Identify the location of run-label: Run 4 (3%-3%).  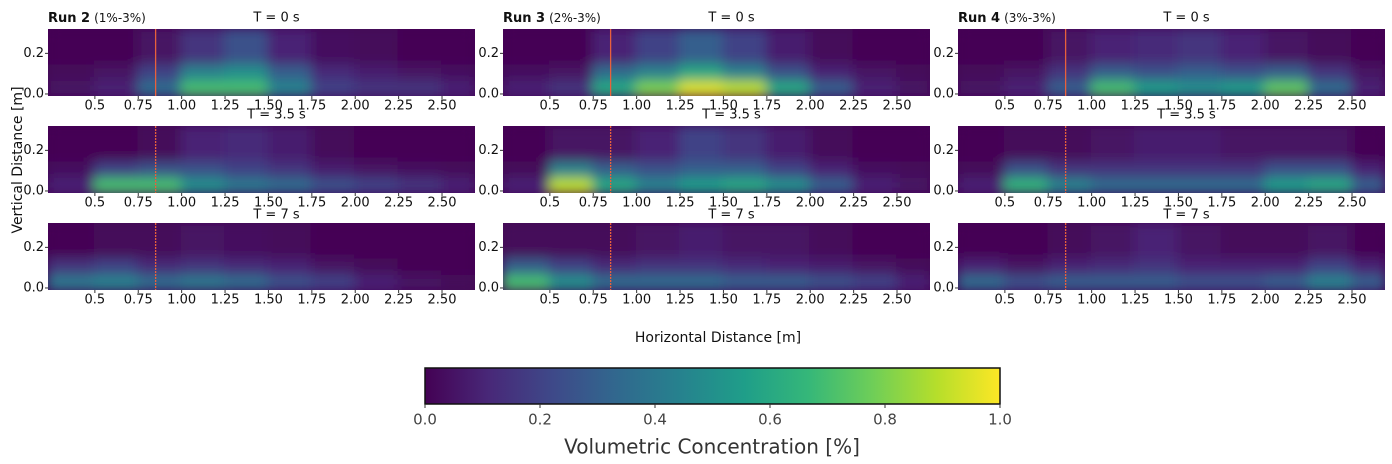
(1007, 18).